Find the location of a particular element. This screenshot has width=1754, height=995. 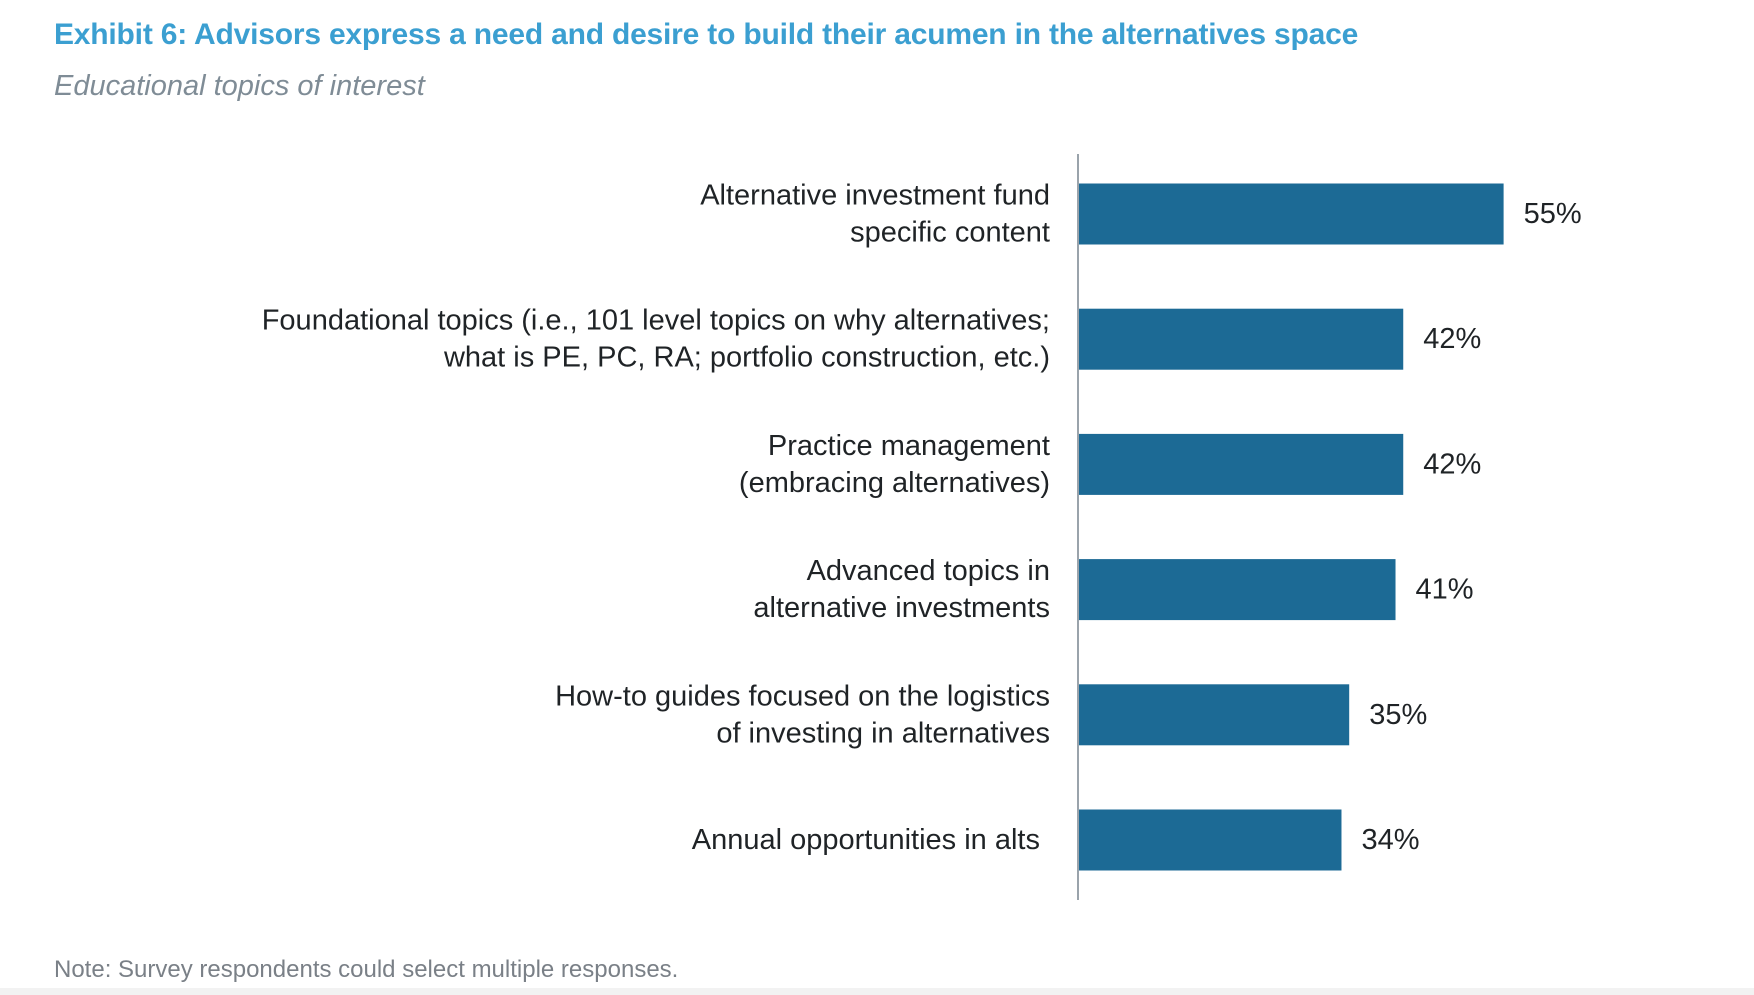

value-label-5: 35% is located at coordinates (1398, 715).